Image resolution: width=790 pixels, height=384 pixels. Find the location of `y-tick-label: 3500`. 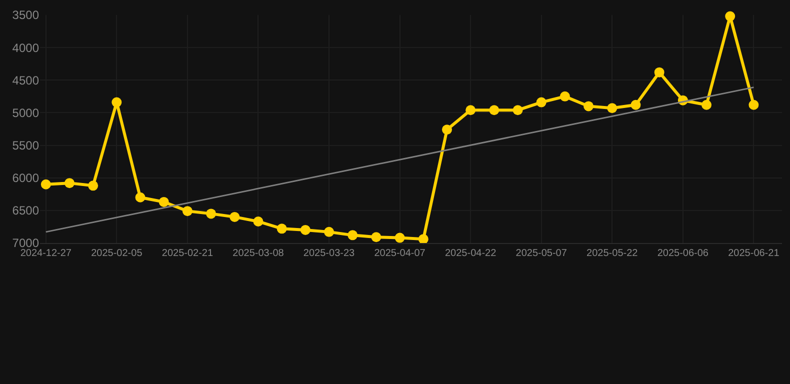

y-tick-label: 3500 is located at coordinates (26, 15).